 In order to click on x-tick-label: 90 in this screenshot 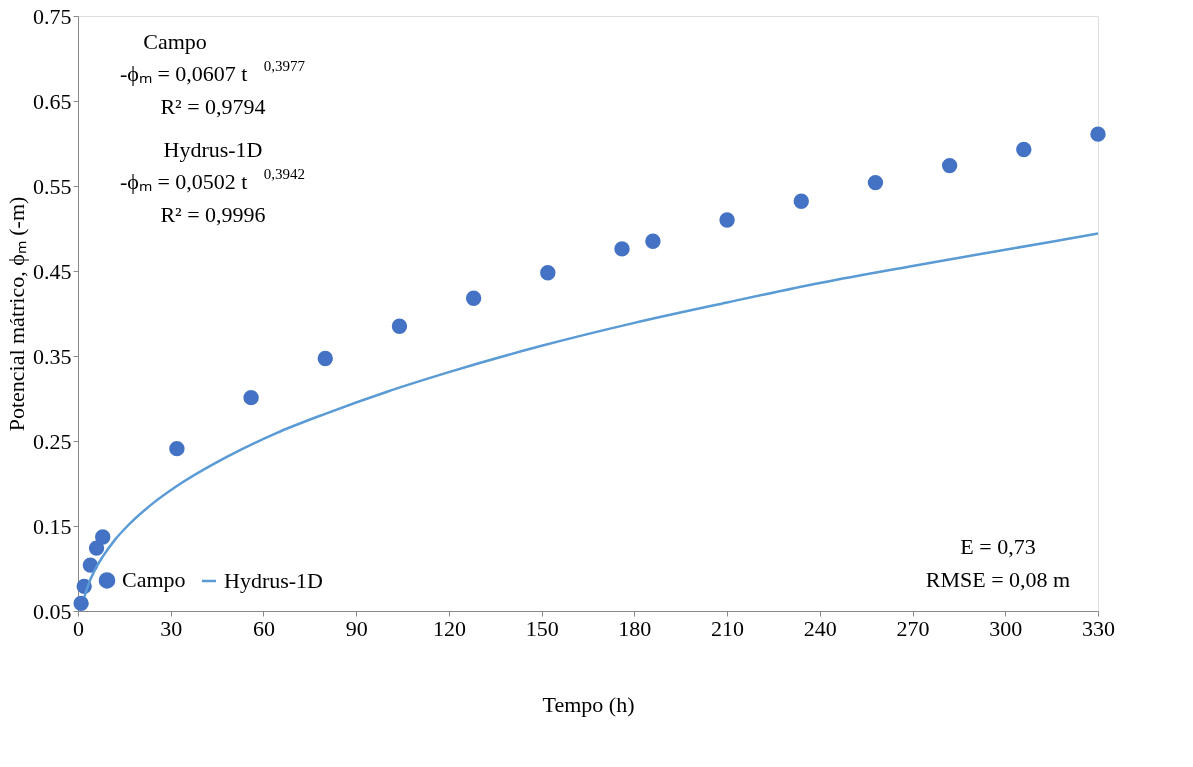, I will do `click(356, 628)`.